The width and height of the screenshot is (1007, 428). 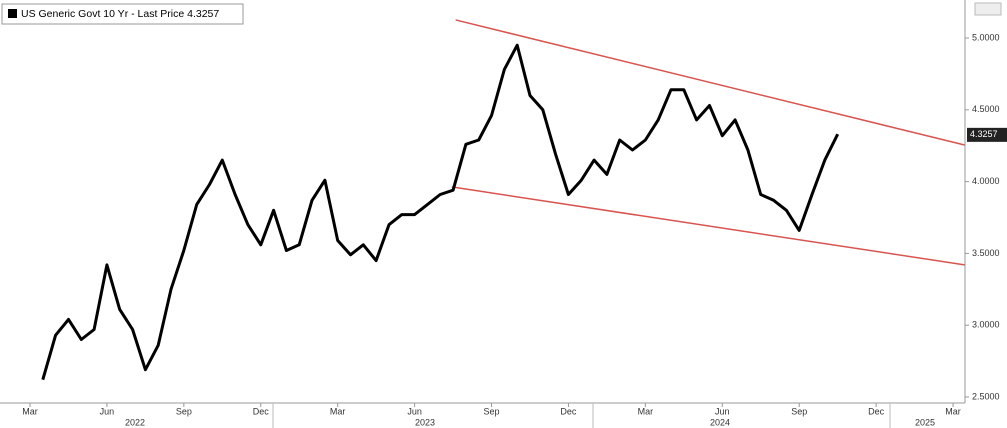 What do you see at coordinates (720, 422) in the screenshot?
I see `year-label: 2024` at bounding box center [720, 422].